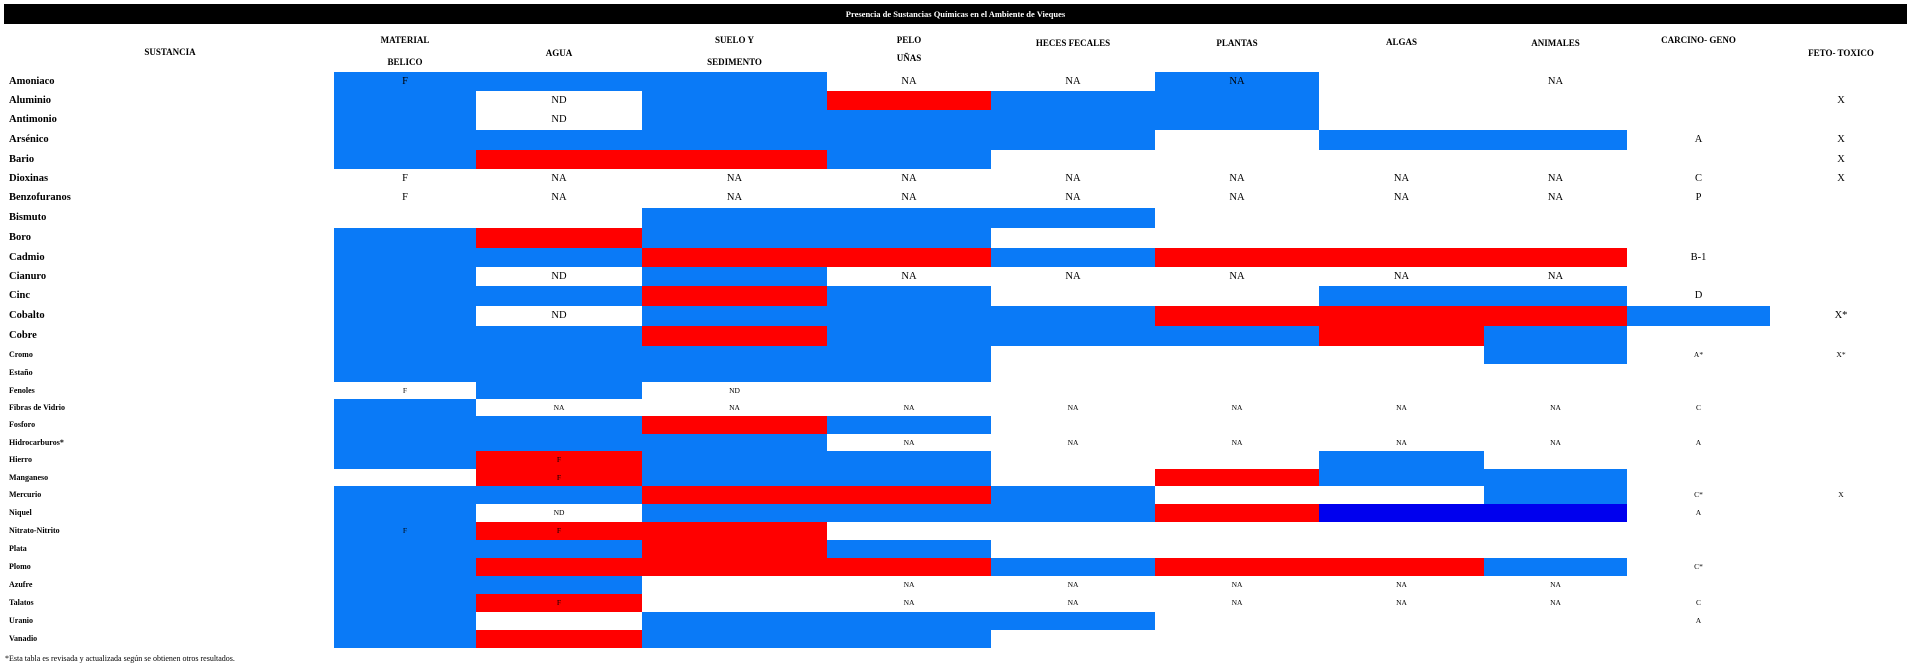 Image resolution: width=1912 pixels, height=670 pixels. I want to click on substance-name: Cobre, so click(23, 335).